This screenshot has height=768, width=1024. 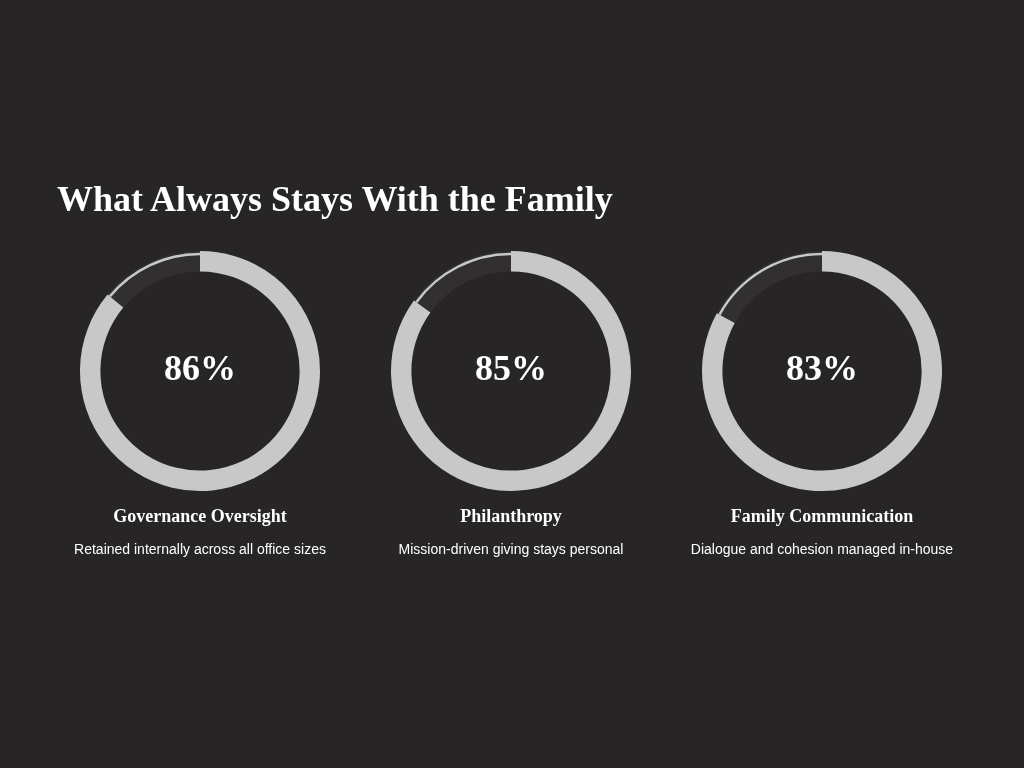 What do you see at coordinates (335, 199) in the screenshot?
I see `text: What Always Stays With the Family` at bounding box center [335, 199].